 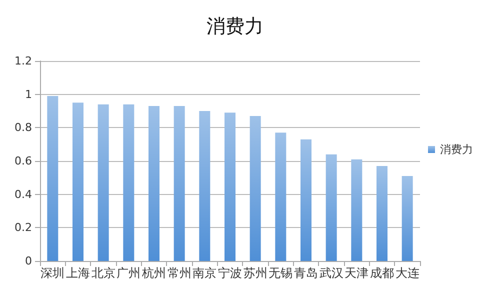 I want to click on x-tick-label: 大连, so click(x=407, y=273).